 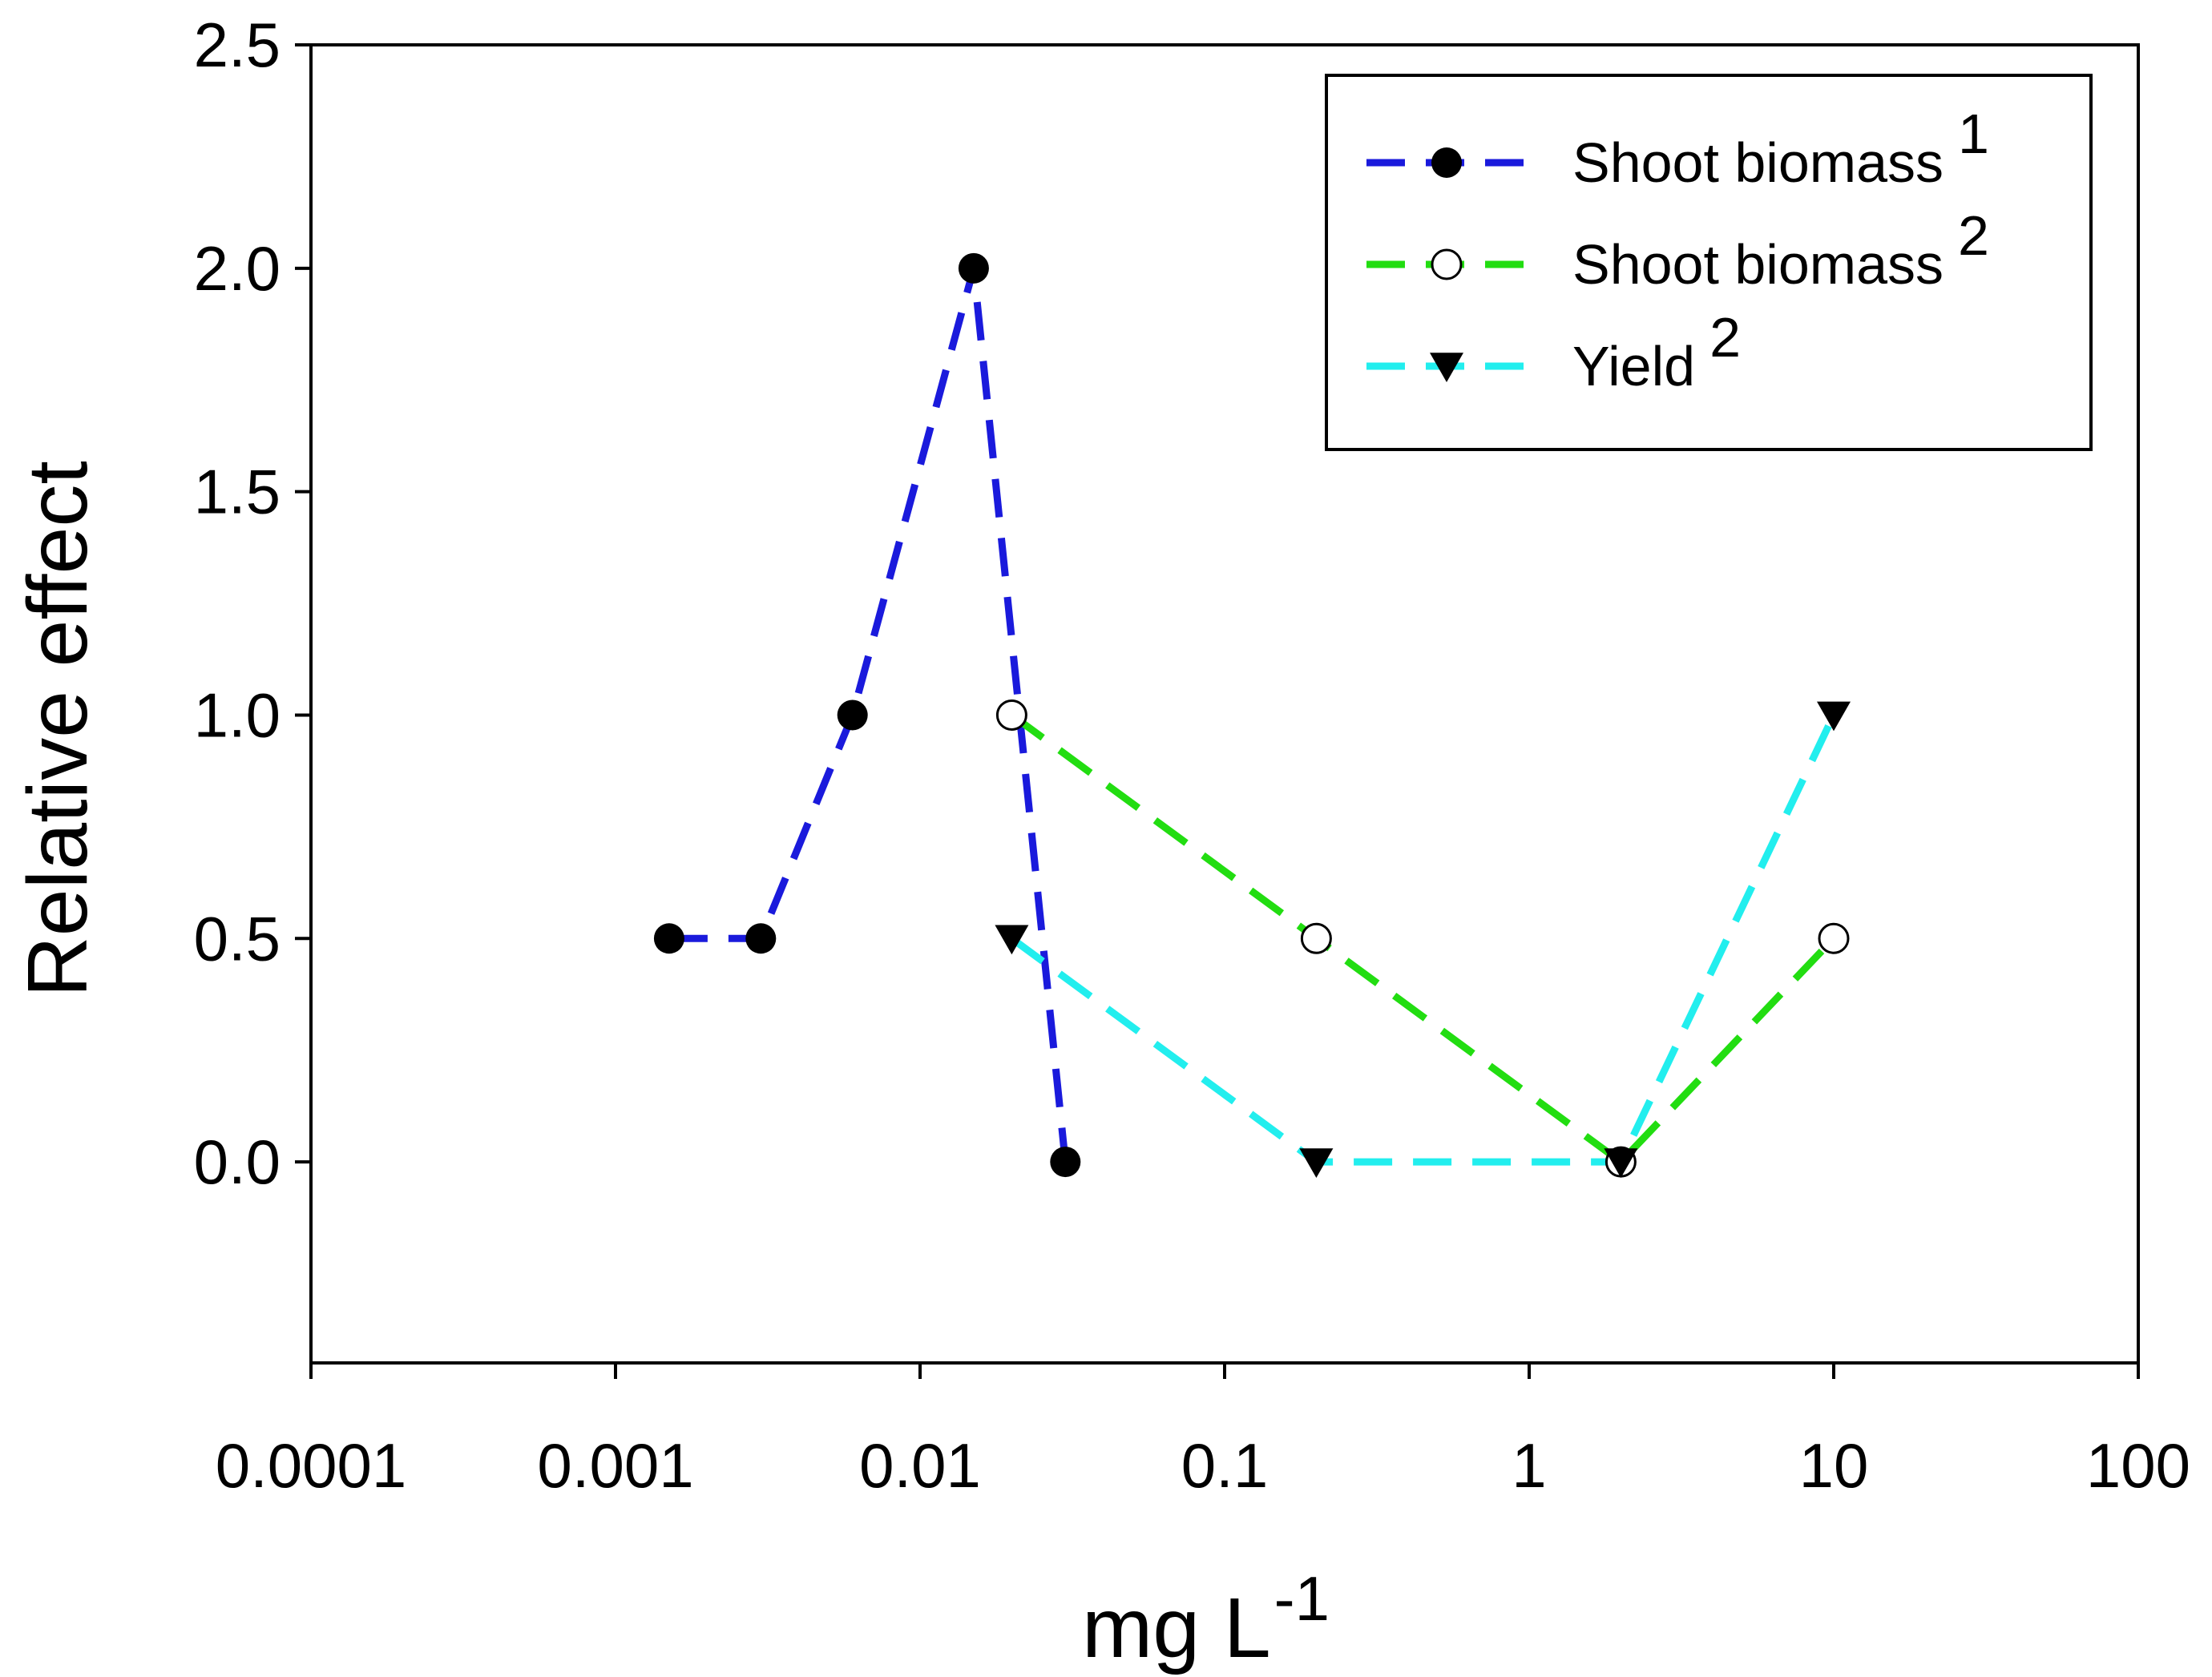 What do you see at coordinates (615, 1465) in the screenshot?
I see `x-tick-label: 0.001` at bounding box center [615, 1465].